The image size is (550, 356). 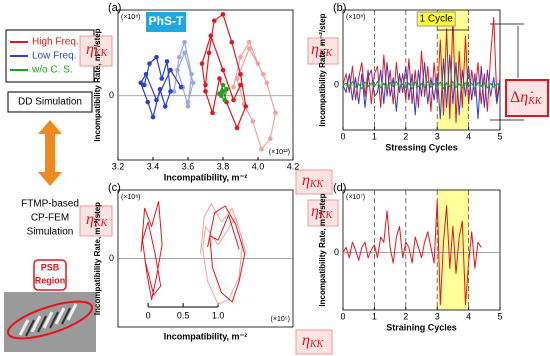 What do you see at coordinates (188, 166) in the screenshot?
I see `x-tick-label: 3.6` at bounding box center [188, 166].